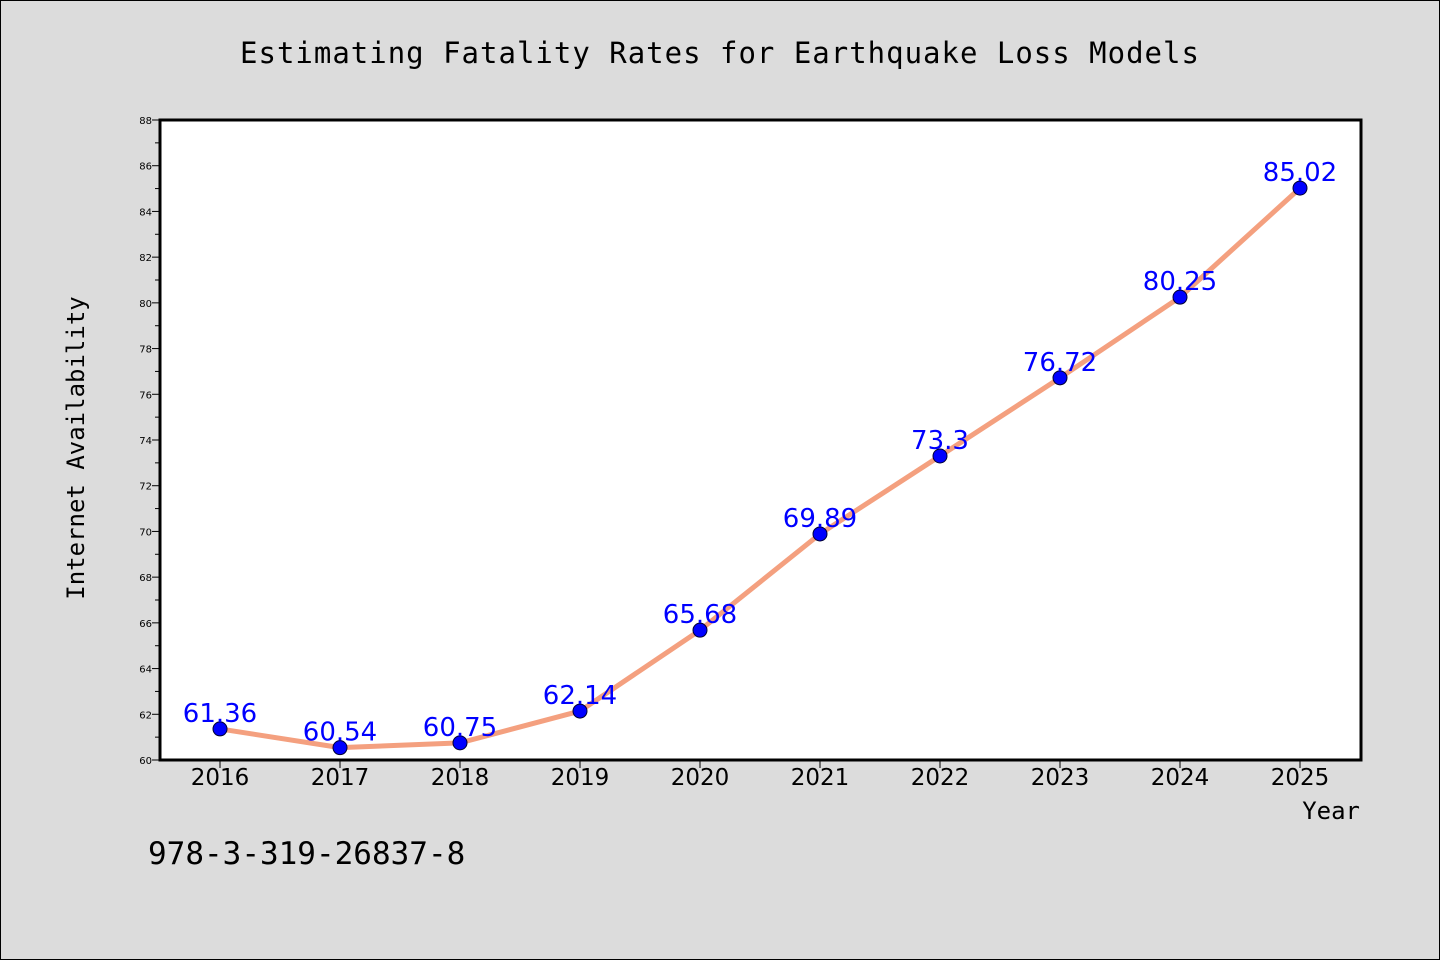 The image size is (1440, 960). Describe the element at coordinates (145, 487) in the screenshot. I see `y-tick-label: 72` at that location.